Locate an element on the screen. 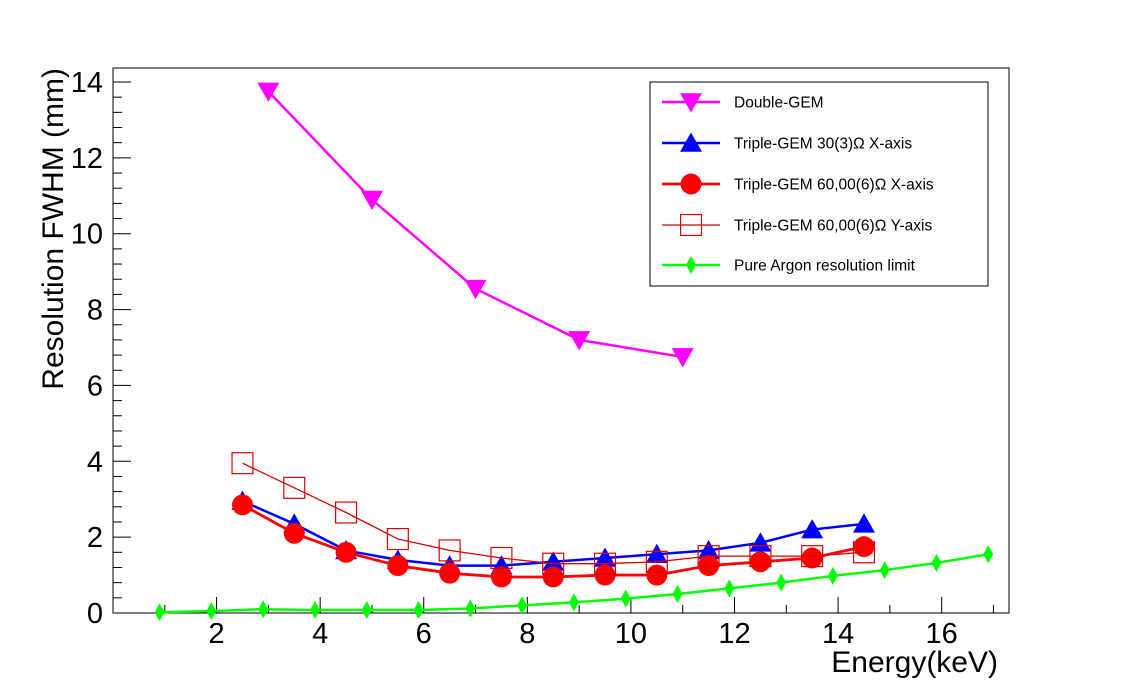  legend-item: Triple-GEM 60,00(6)Ω X-axis is located at coordinates (798, 184).